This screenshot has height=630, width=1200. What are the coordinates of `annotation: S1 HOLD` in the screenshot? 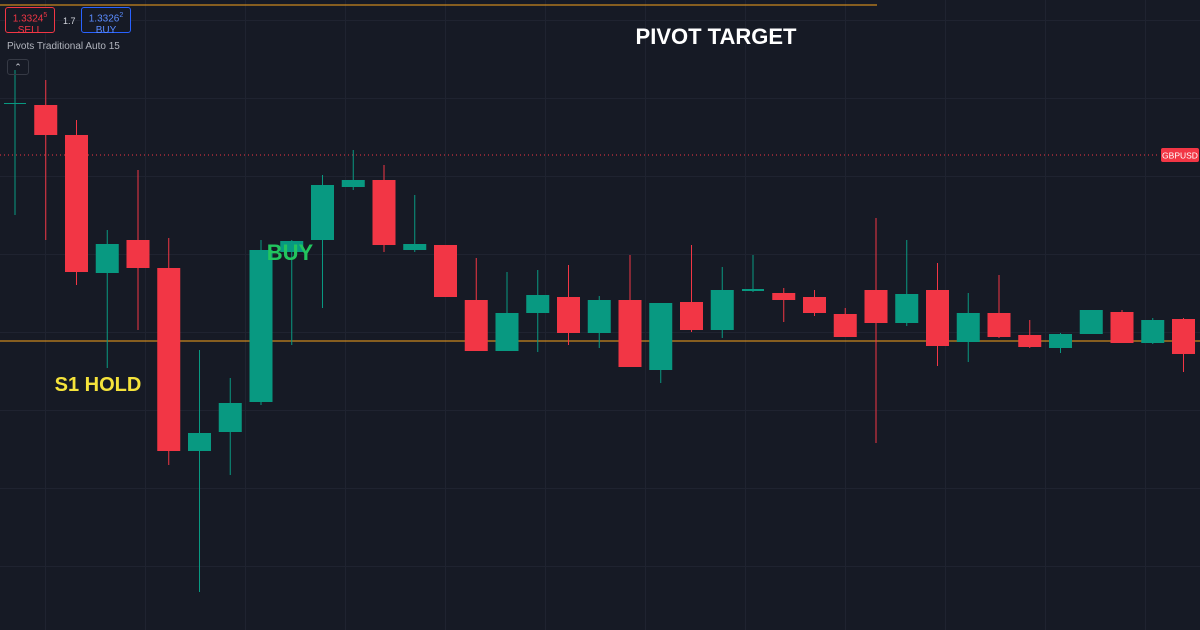 It's located at (98, 385).